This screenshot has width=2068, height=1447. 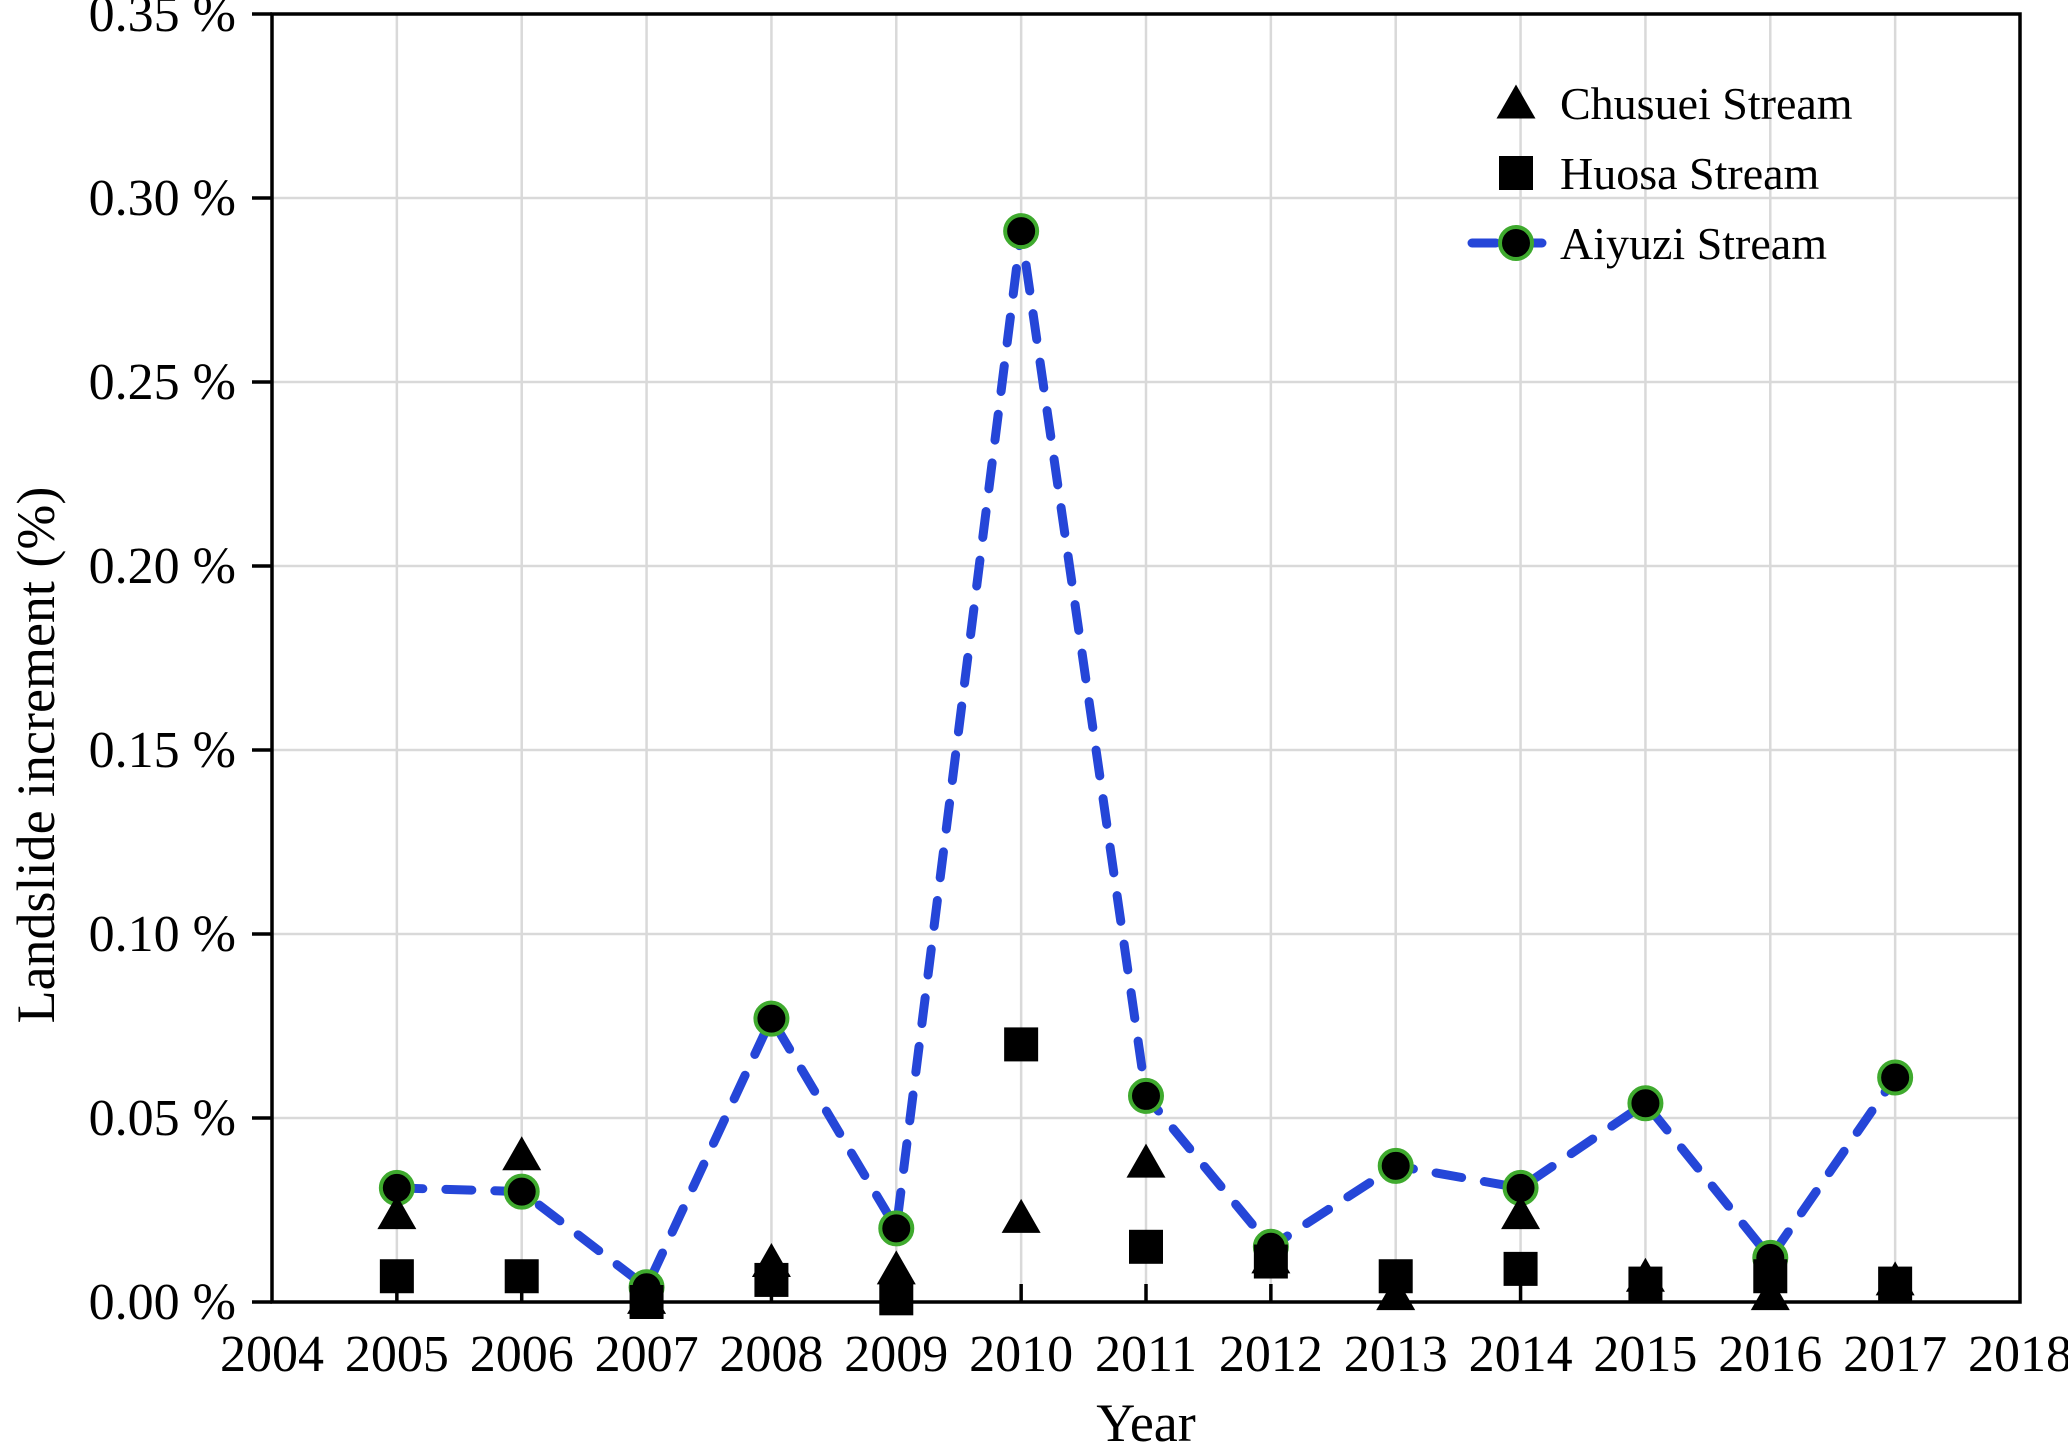 What do you see at coordinates (1706, 103) in the screenshot?
I see `legend-label: Chusuei Stream` at bounding box center [1706, 103].